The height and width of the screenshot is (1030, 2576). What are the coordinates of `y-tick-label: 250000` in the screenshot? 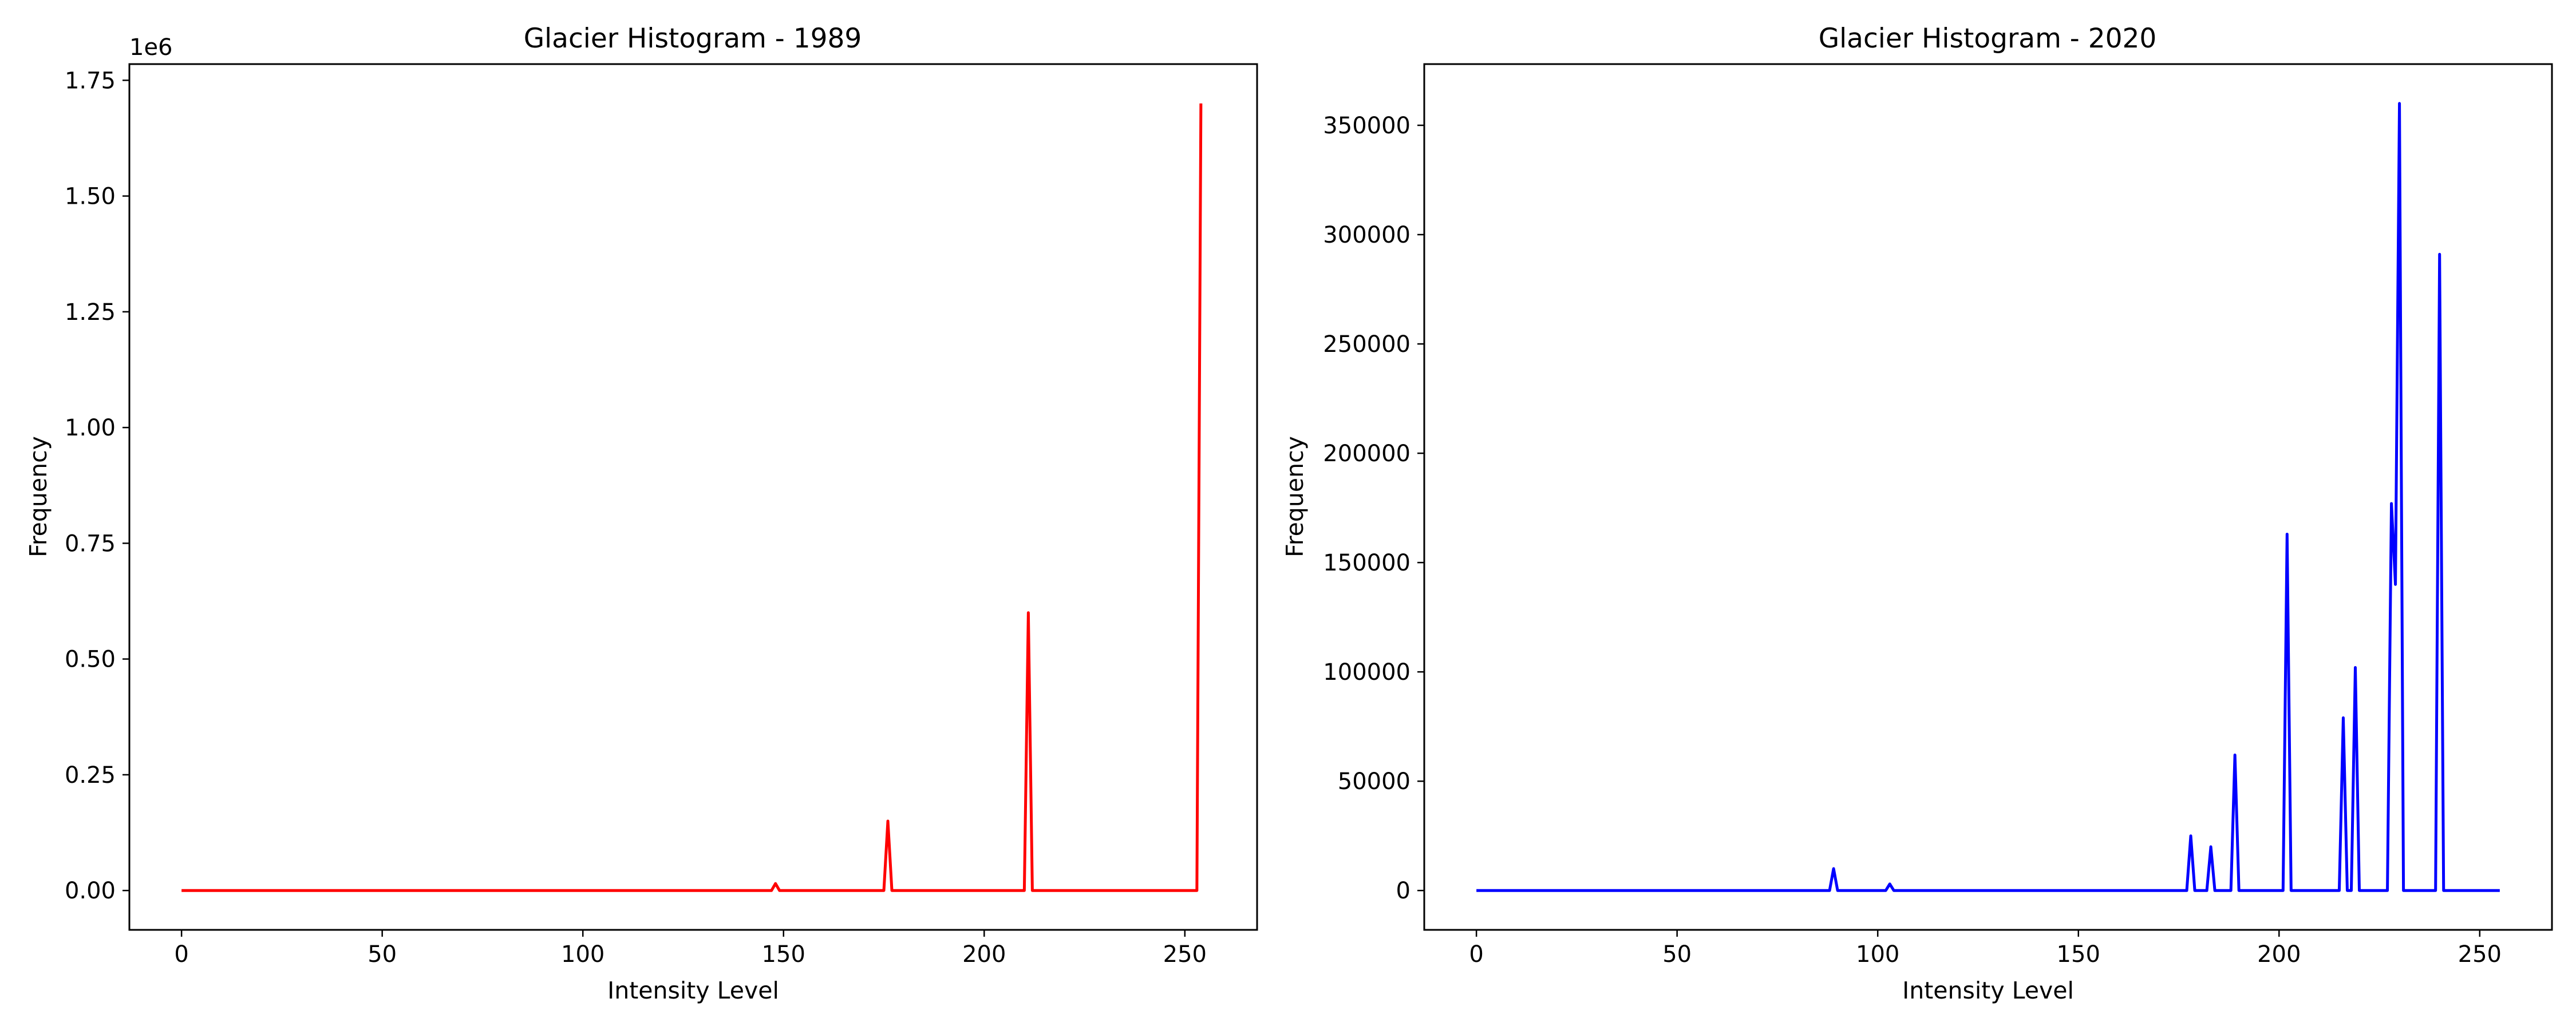 It's located at (1367, 344).